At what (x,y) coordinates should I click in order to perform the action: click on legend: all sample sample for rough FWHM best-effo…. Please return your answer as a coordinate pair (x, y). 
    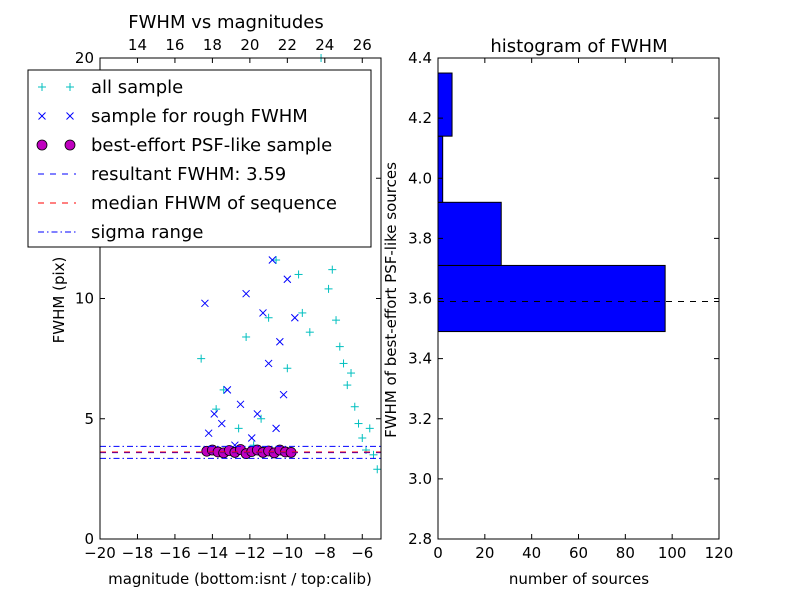
    Looking at the image, I should click on (199, 158).